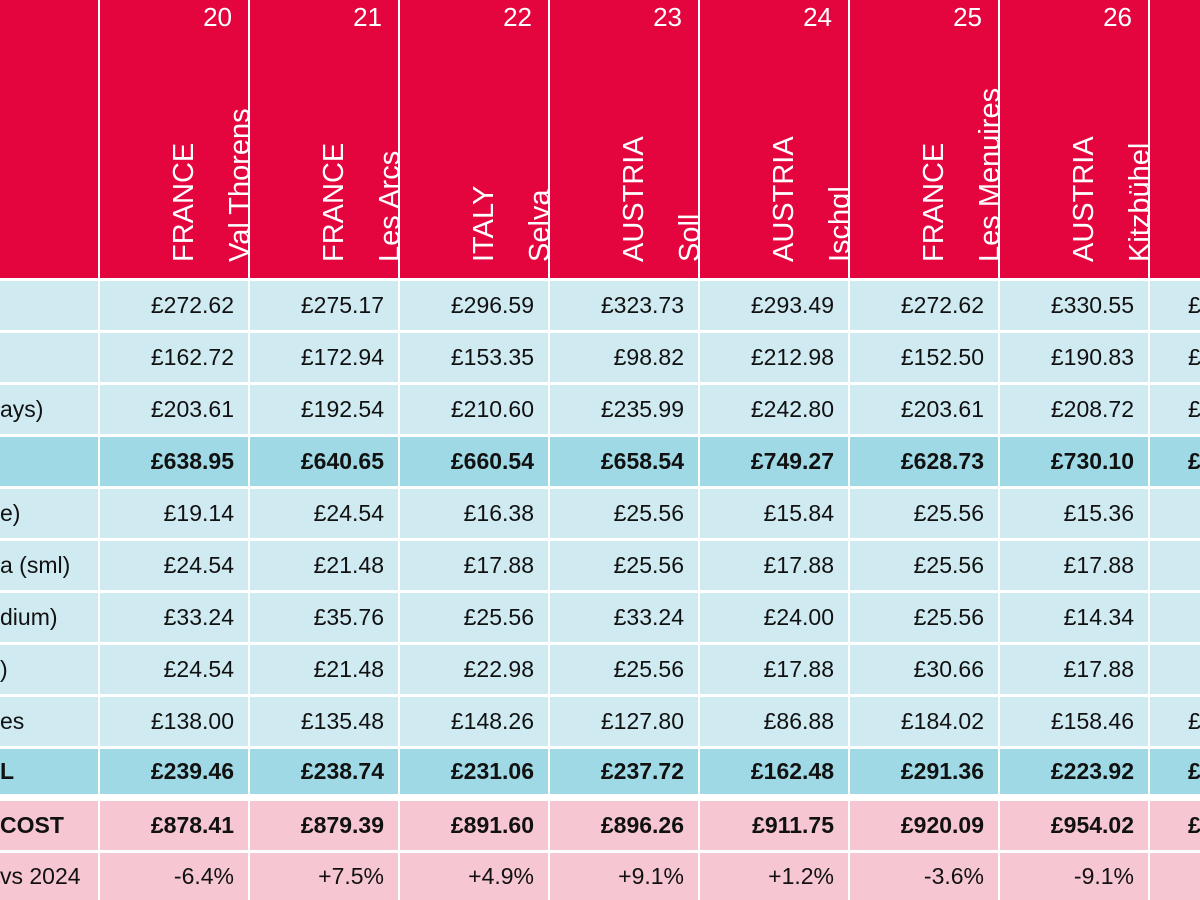 This screenshot has width=1200, height=900. Describe the element at coordinates (29, 617) in the screenshot. I see `row-label-text: dium)` at that location.